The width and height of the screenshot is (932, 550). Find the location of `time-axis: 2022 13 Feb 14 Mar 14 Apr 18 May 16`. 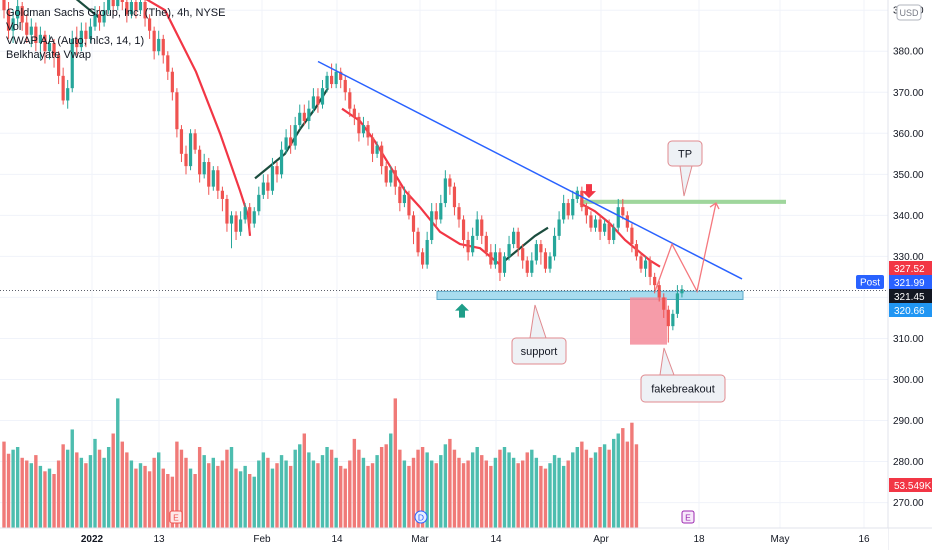

time-axis: 2022 13 Feb 14 Mar 14 Apr 18 May 16 is located at coordinates (466, 538).